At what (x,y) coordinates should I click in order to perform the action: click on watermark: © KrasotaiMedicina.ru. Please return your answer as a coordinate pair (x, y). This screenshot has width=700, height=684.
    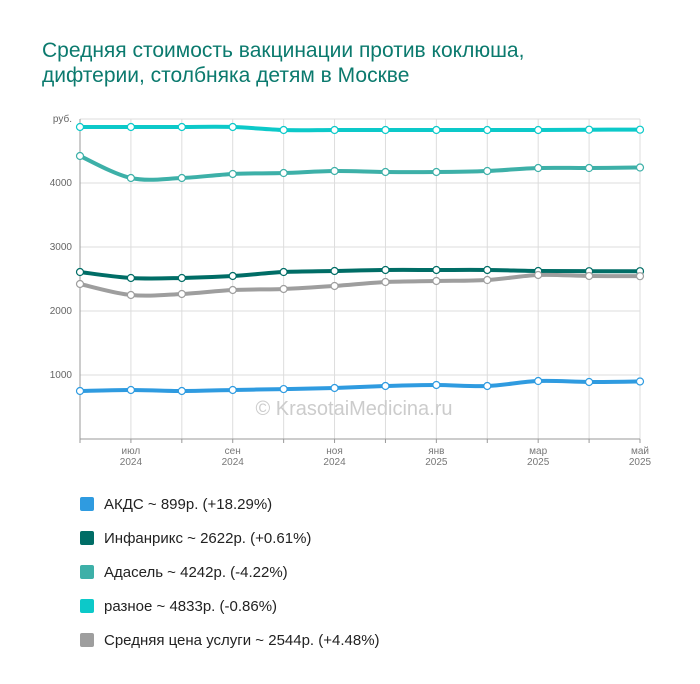
    Looking at the image, I should click on (353, 409).